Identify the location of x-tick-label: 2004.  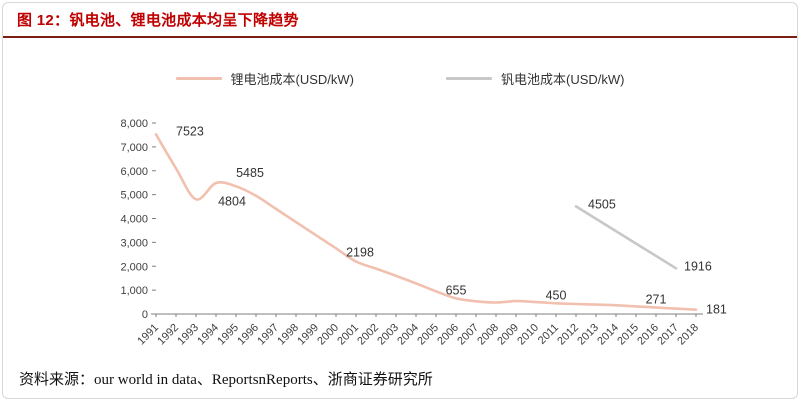
(408, 335).